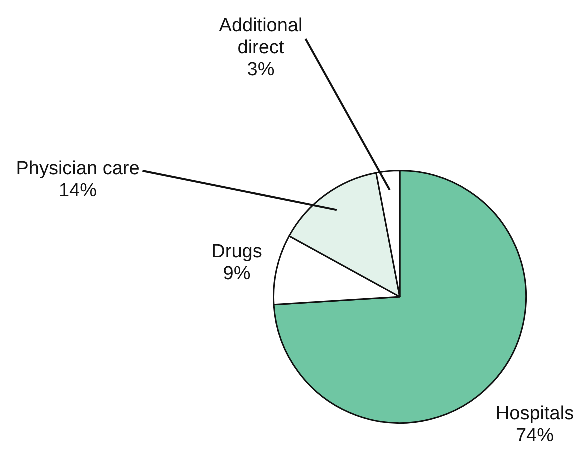  I want to click on data-label: 3%, so click(261, 70).